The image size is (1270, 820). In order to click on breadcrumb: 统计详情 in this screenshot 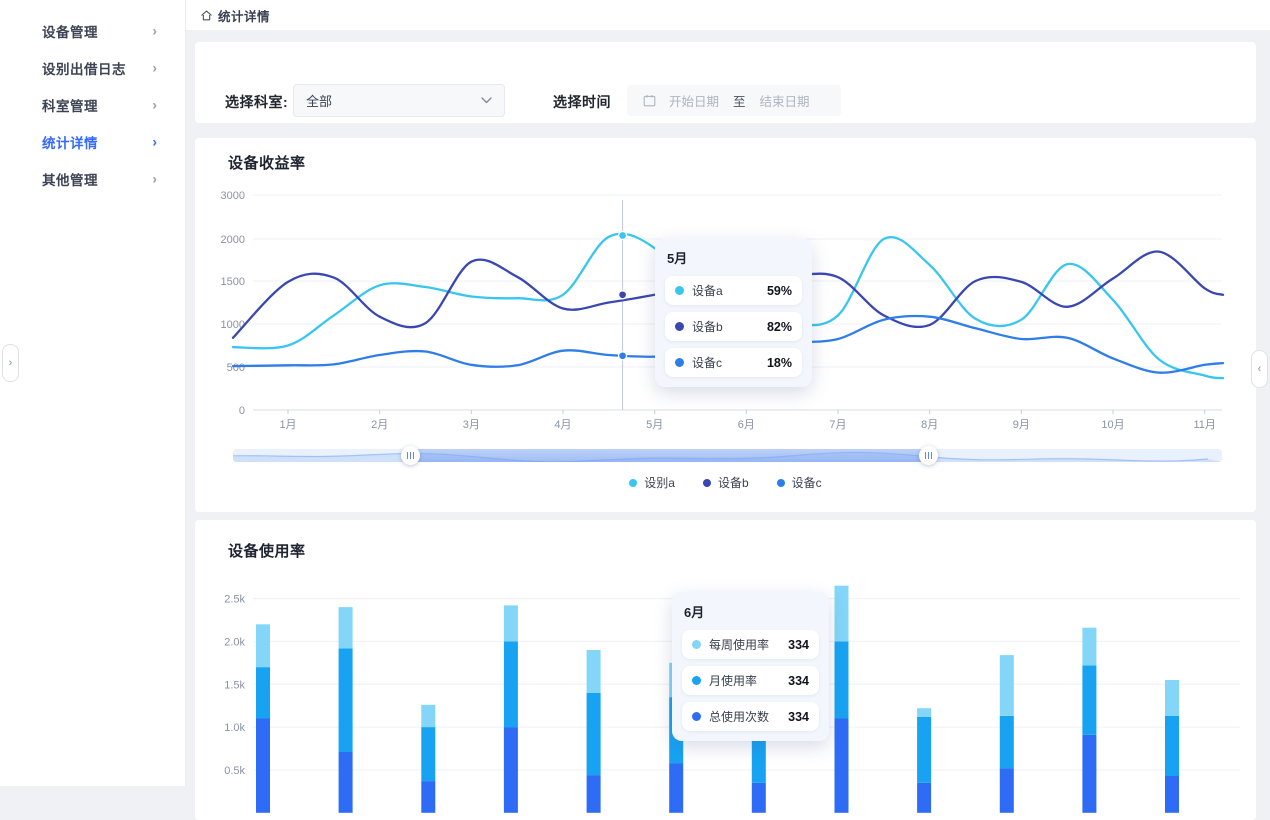, I will do `click(235, 15)`.